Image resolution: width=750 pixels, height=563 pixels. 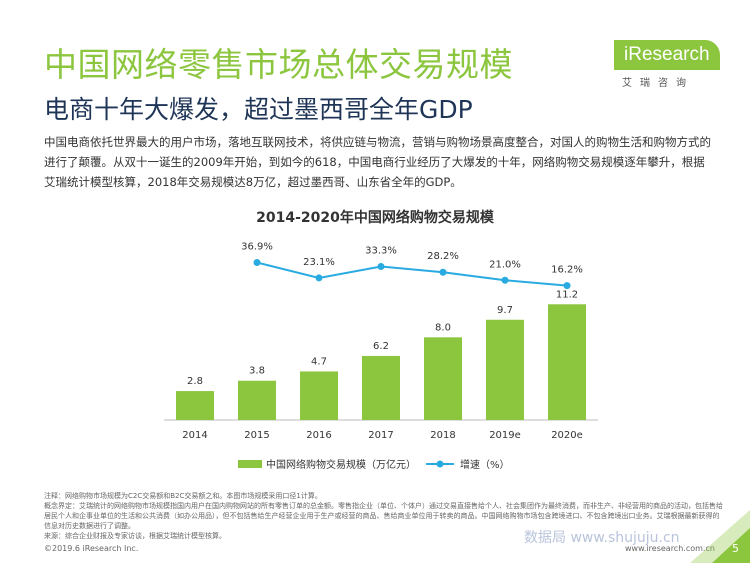 What do you see at coordinates (602, 538) in the screenshot?
I see `watermark: 数据局 www.shujuju.cn` at bounding box center [602, 538].